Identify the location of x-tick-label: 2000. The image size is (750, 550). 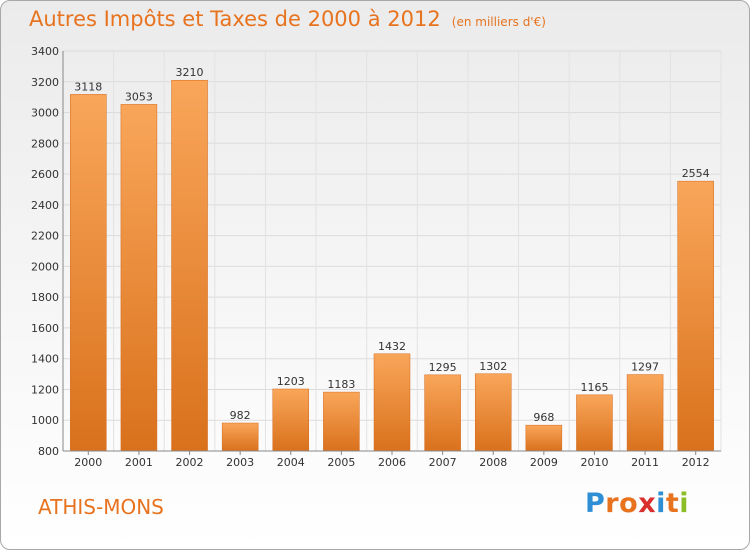
(88, 462).